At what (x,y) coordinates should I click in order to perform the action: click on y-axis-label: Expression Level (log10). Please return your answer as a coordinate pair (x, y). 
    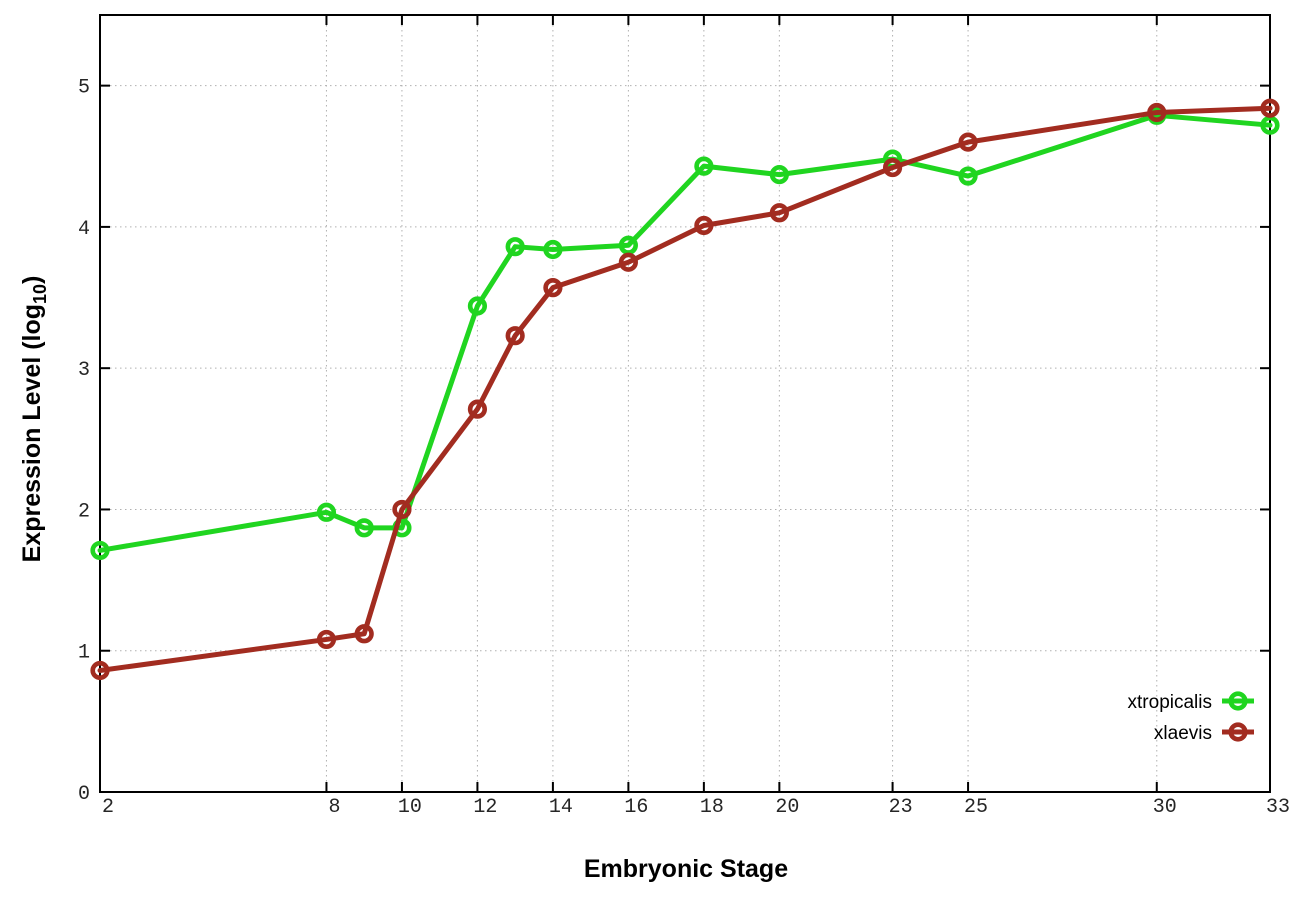
    Looking at the image, I should click on (34, 419).